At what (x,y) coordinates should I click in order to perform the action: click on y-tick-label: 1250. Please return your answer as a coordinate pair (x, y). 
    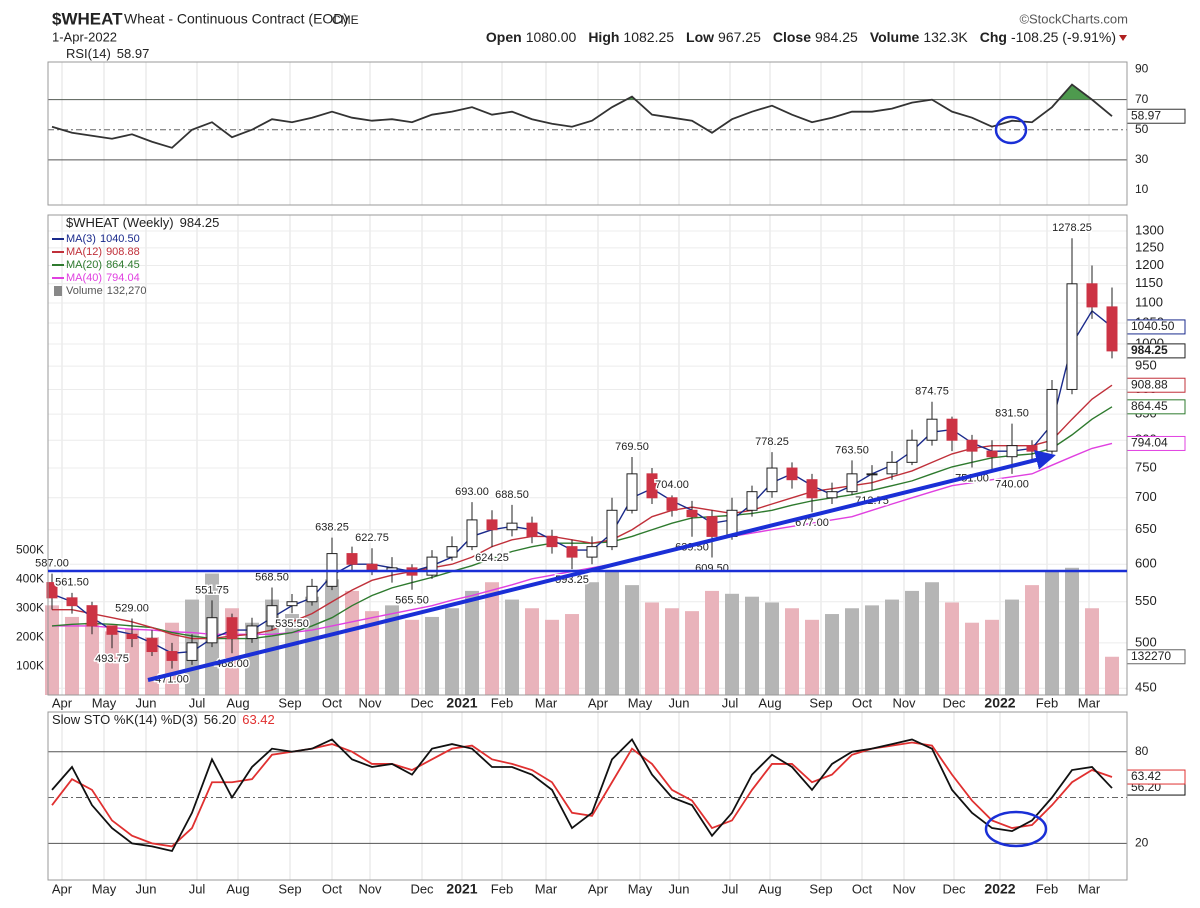
    Looking at the image, I should click on (1149, 246).